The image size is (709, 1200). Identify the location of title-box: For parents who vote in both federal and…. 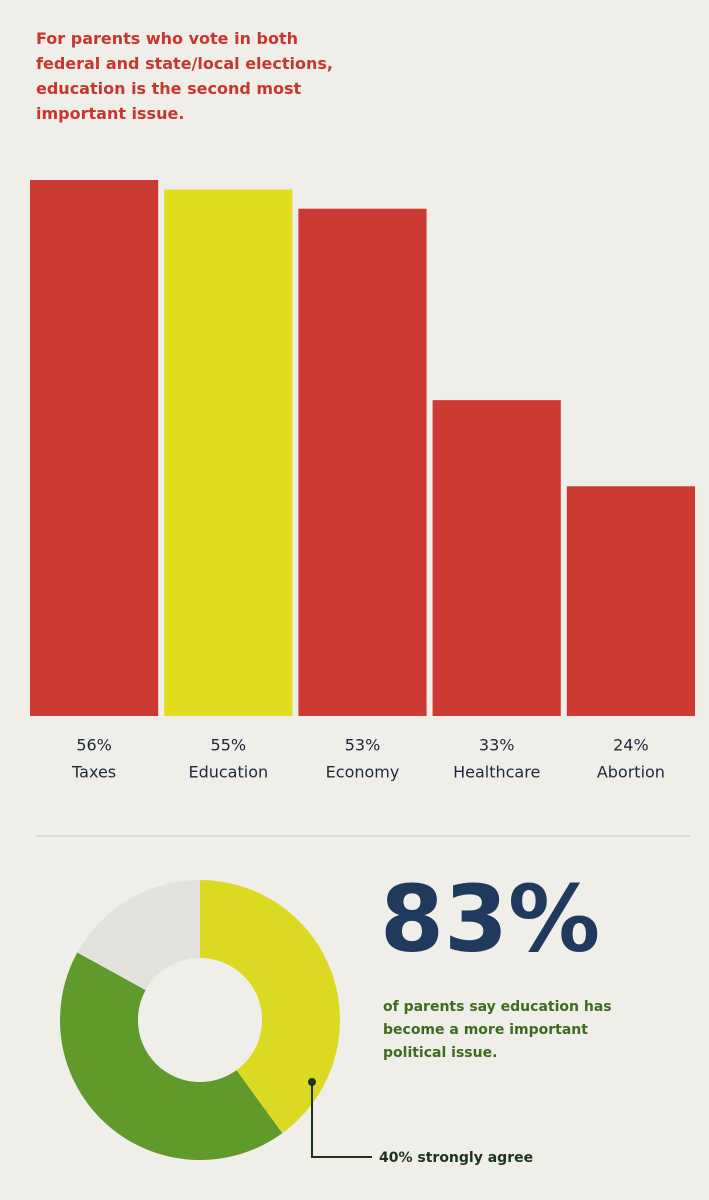
(184, 76).